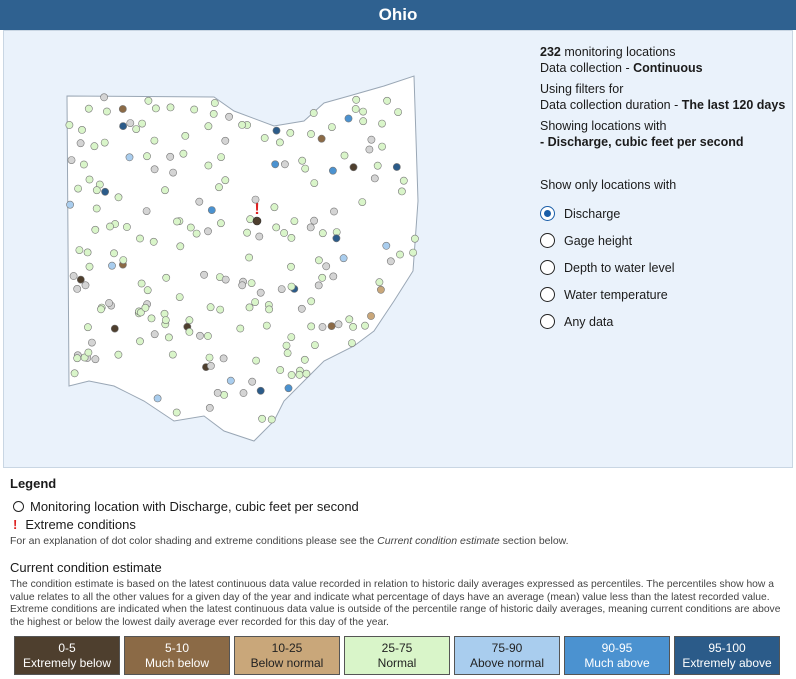 The image size is (796, 679). Describe the element at coordinates (438, 541) in the screenshot. I see `note-link: Current condition estimate` at that location.